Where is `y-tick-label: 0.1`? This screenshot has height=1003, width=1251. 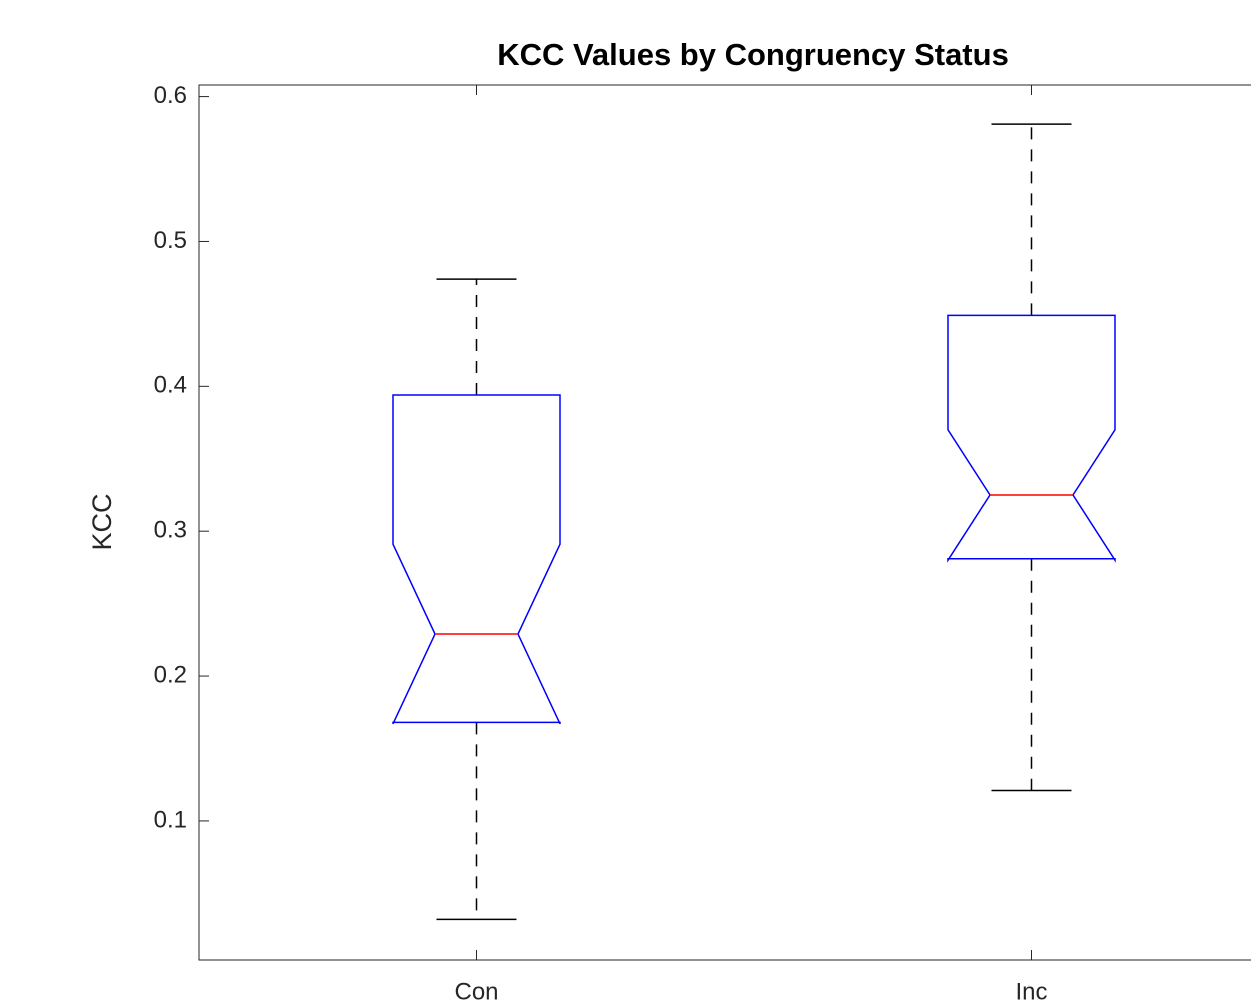 y-tick-label: 0.1 is located at coordinates (170, 819).